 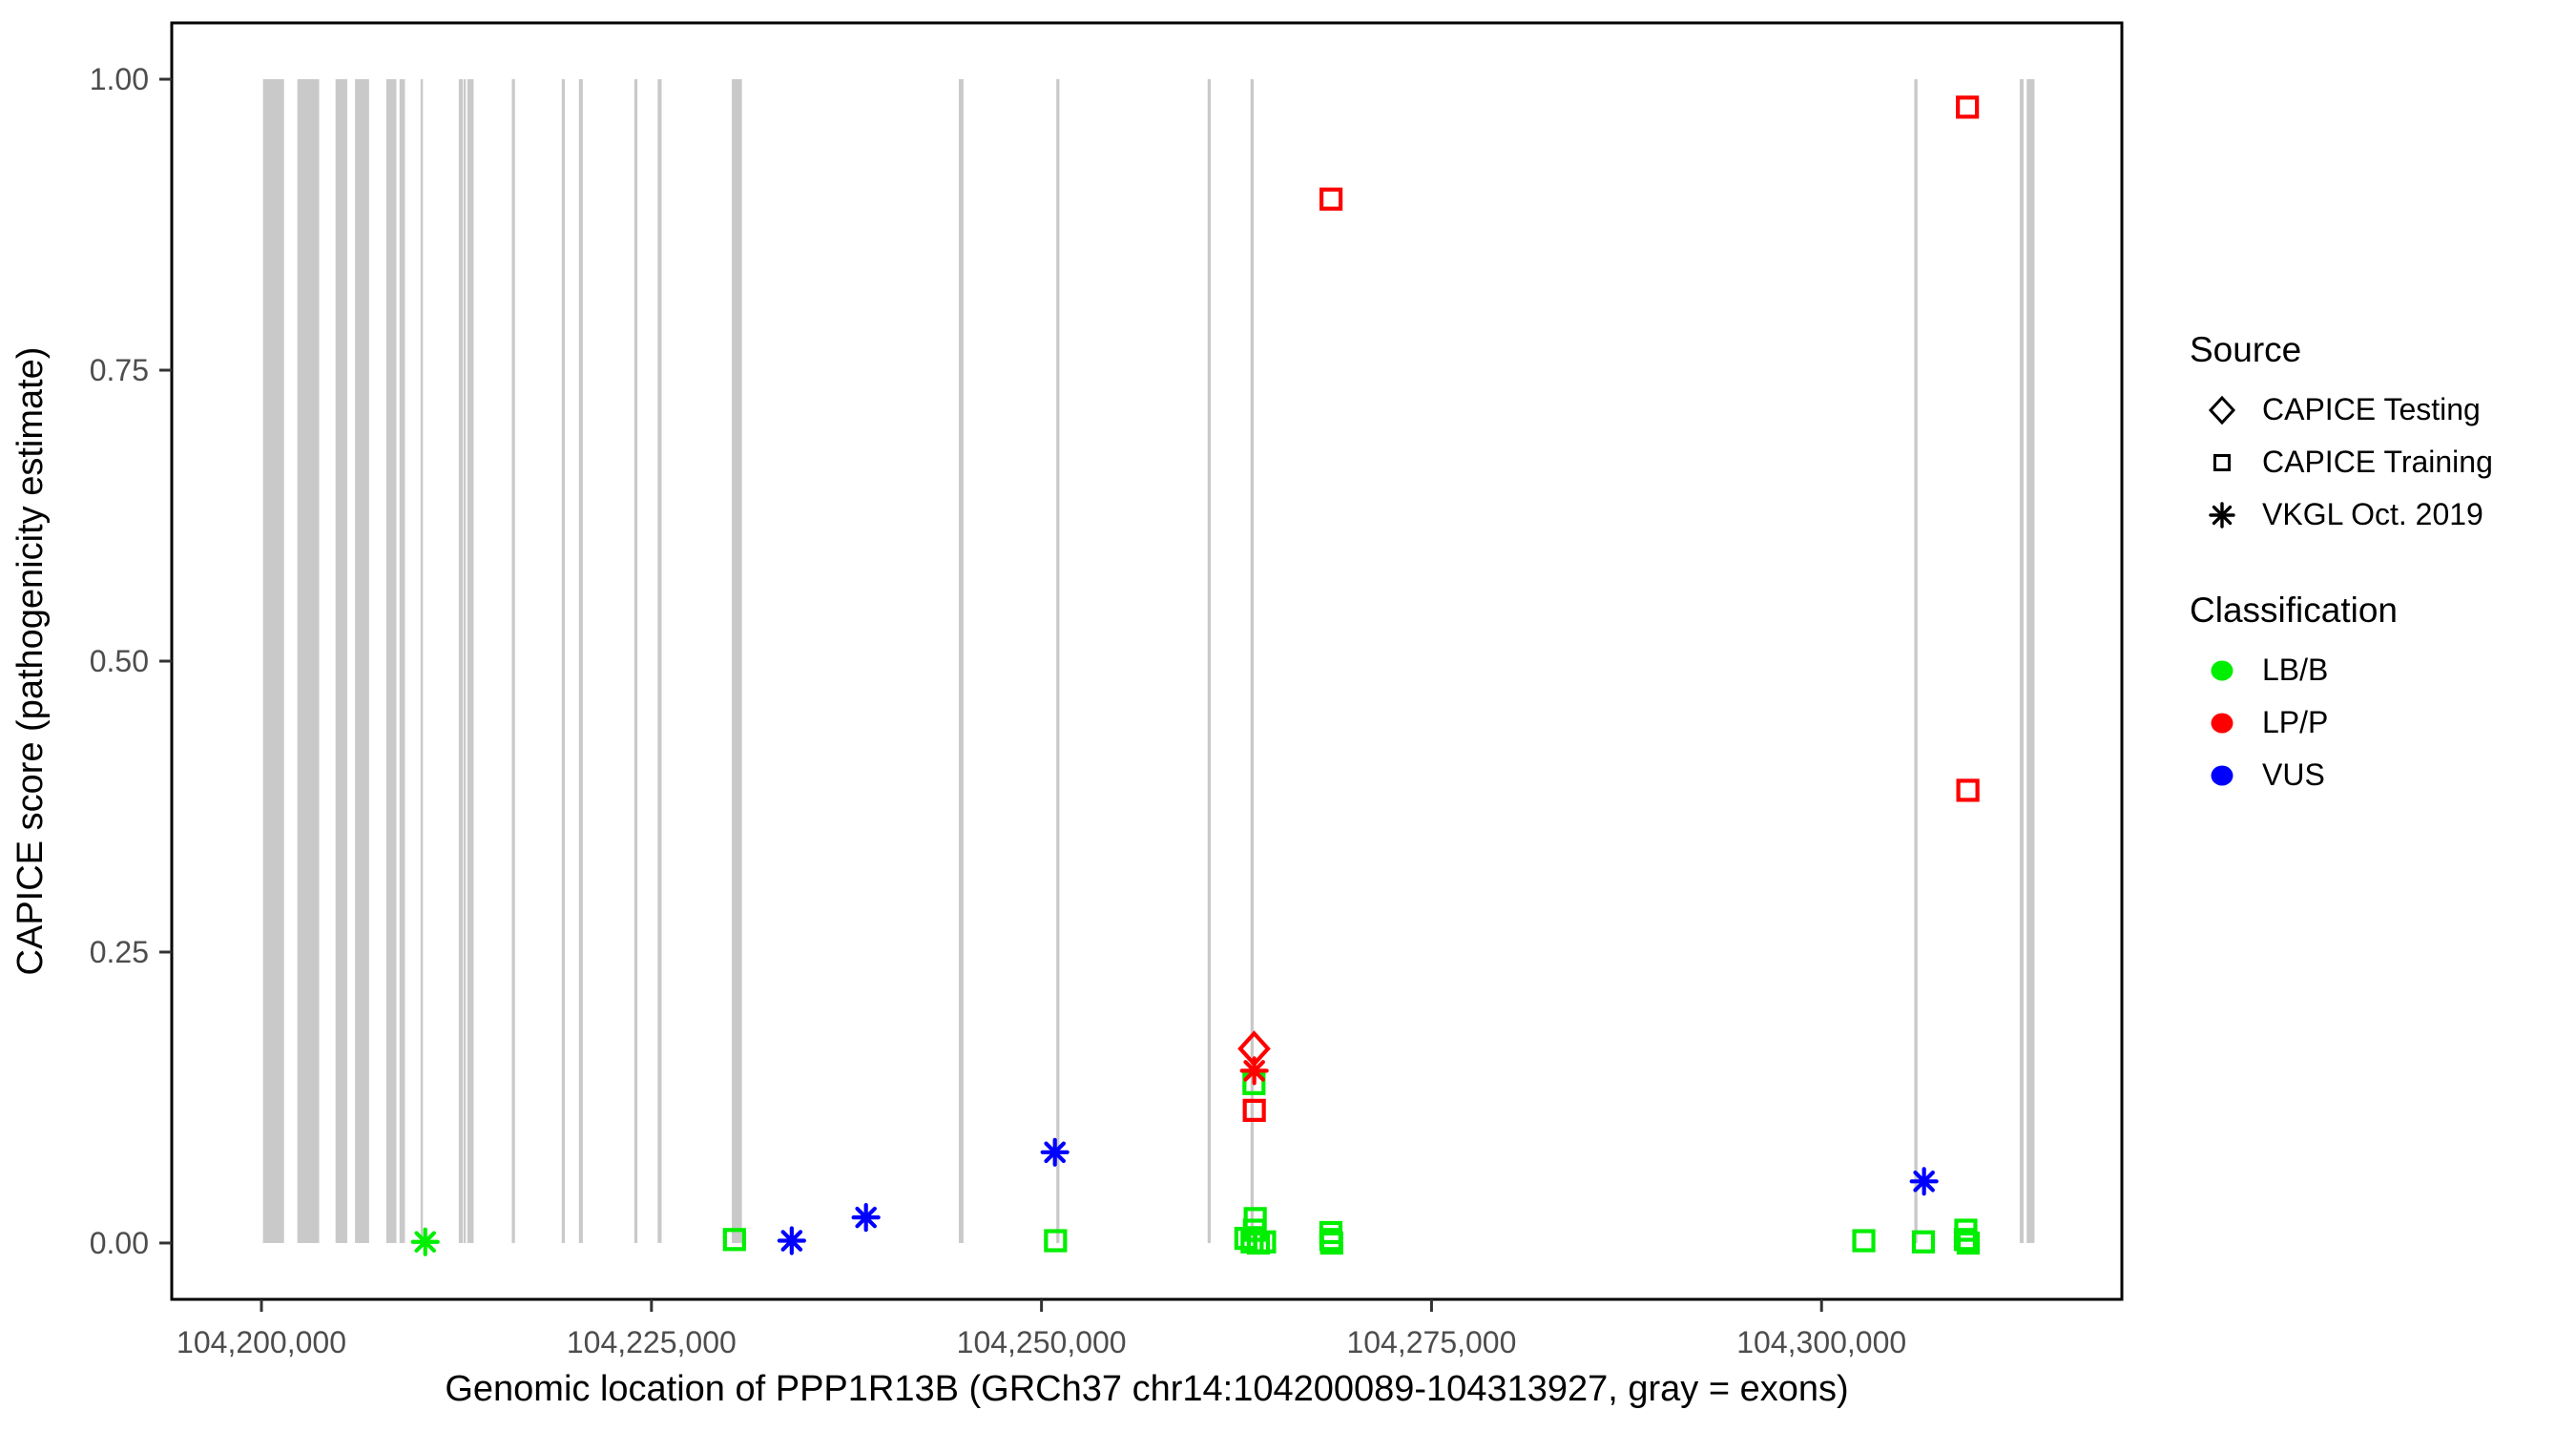 I want to click on y-tick-label: 0.00, so click(x=119, y=1243).